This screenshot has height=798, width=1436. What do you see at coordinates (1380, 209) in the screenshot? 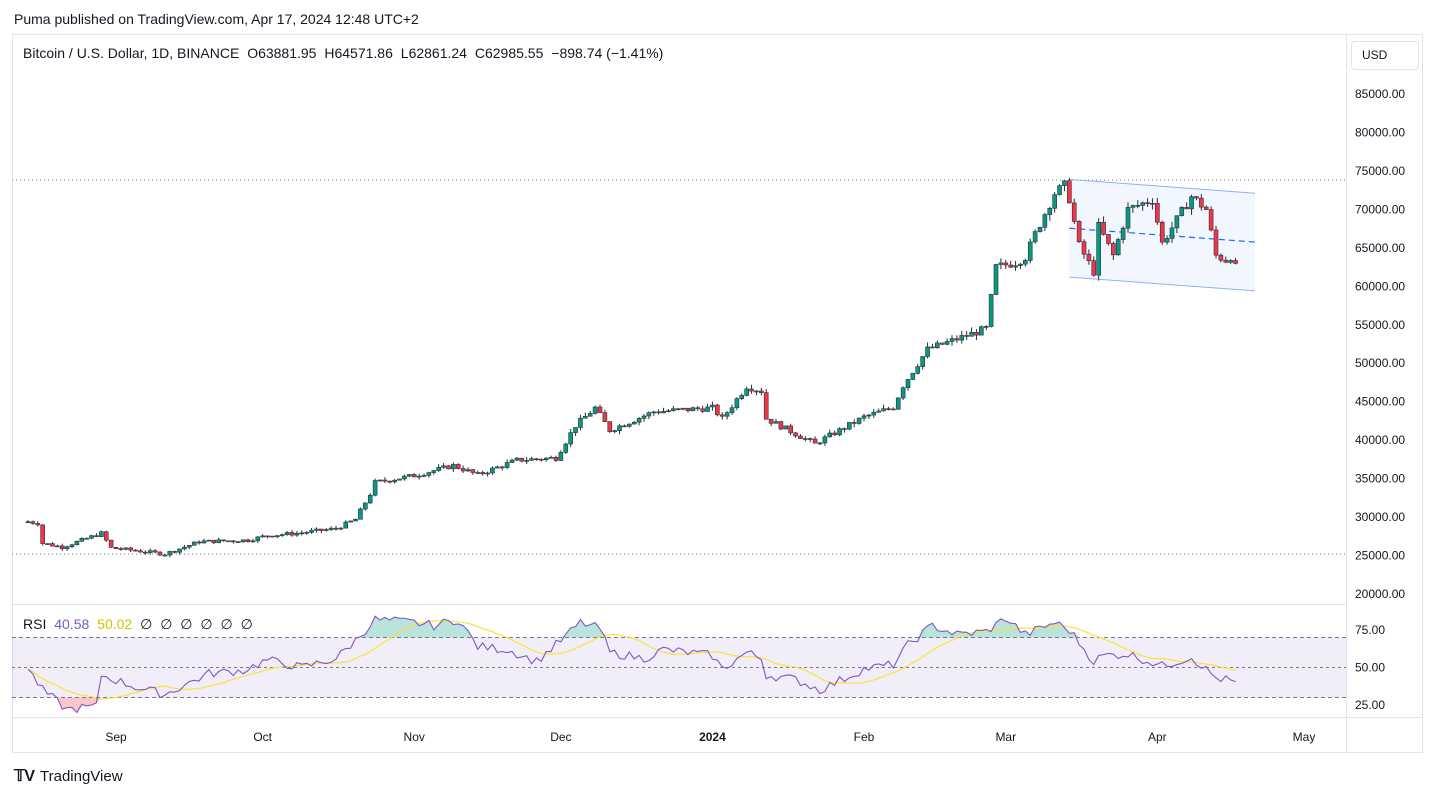
I see `price-tick-label: 70000.00` at bounding box center [1380, 209].